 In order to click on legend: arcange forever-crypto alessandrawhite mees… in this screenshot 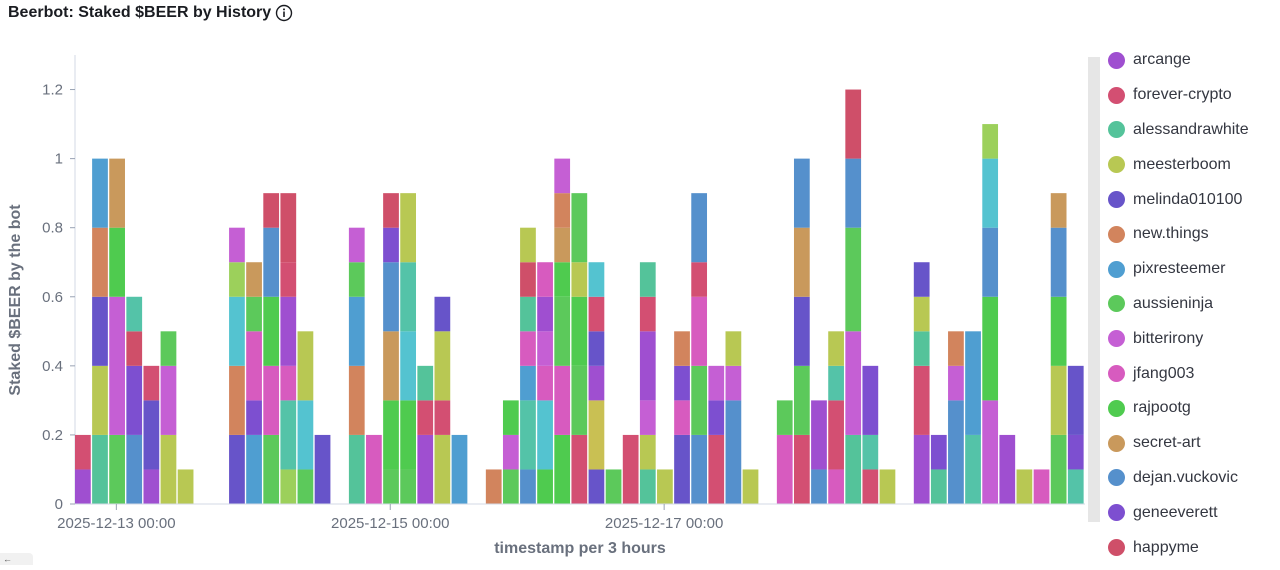, I will do `click(1183, 304)`.